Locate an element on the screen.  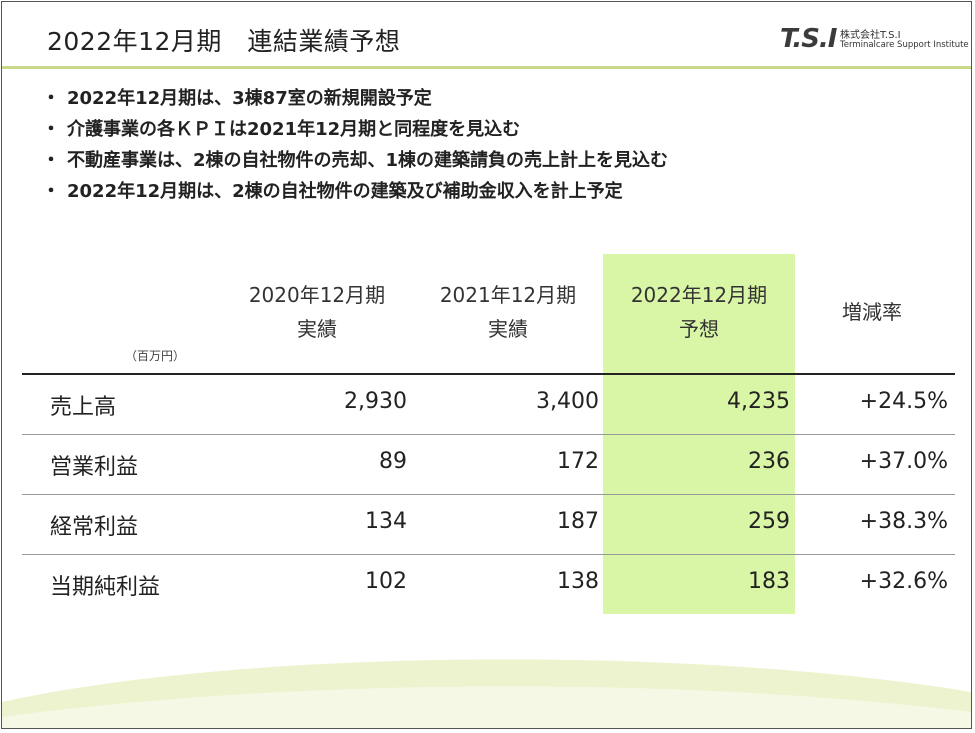
cell-growth: +37.0% is located at coordinates (903, 461).